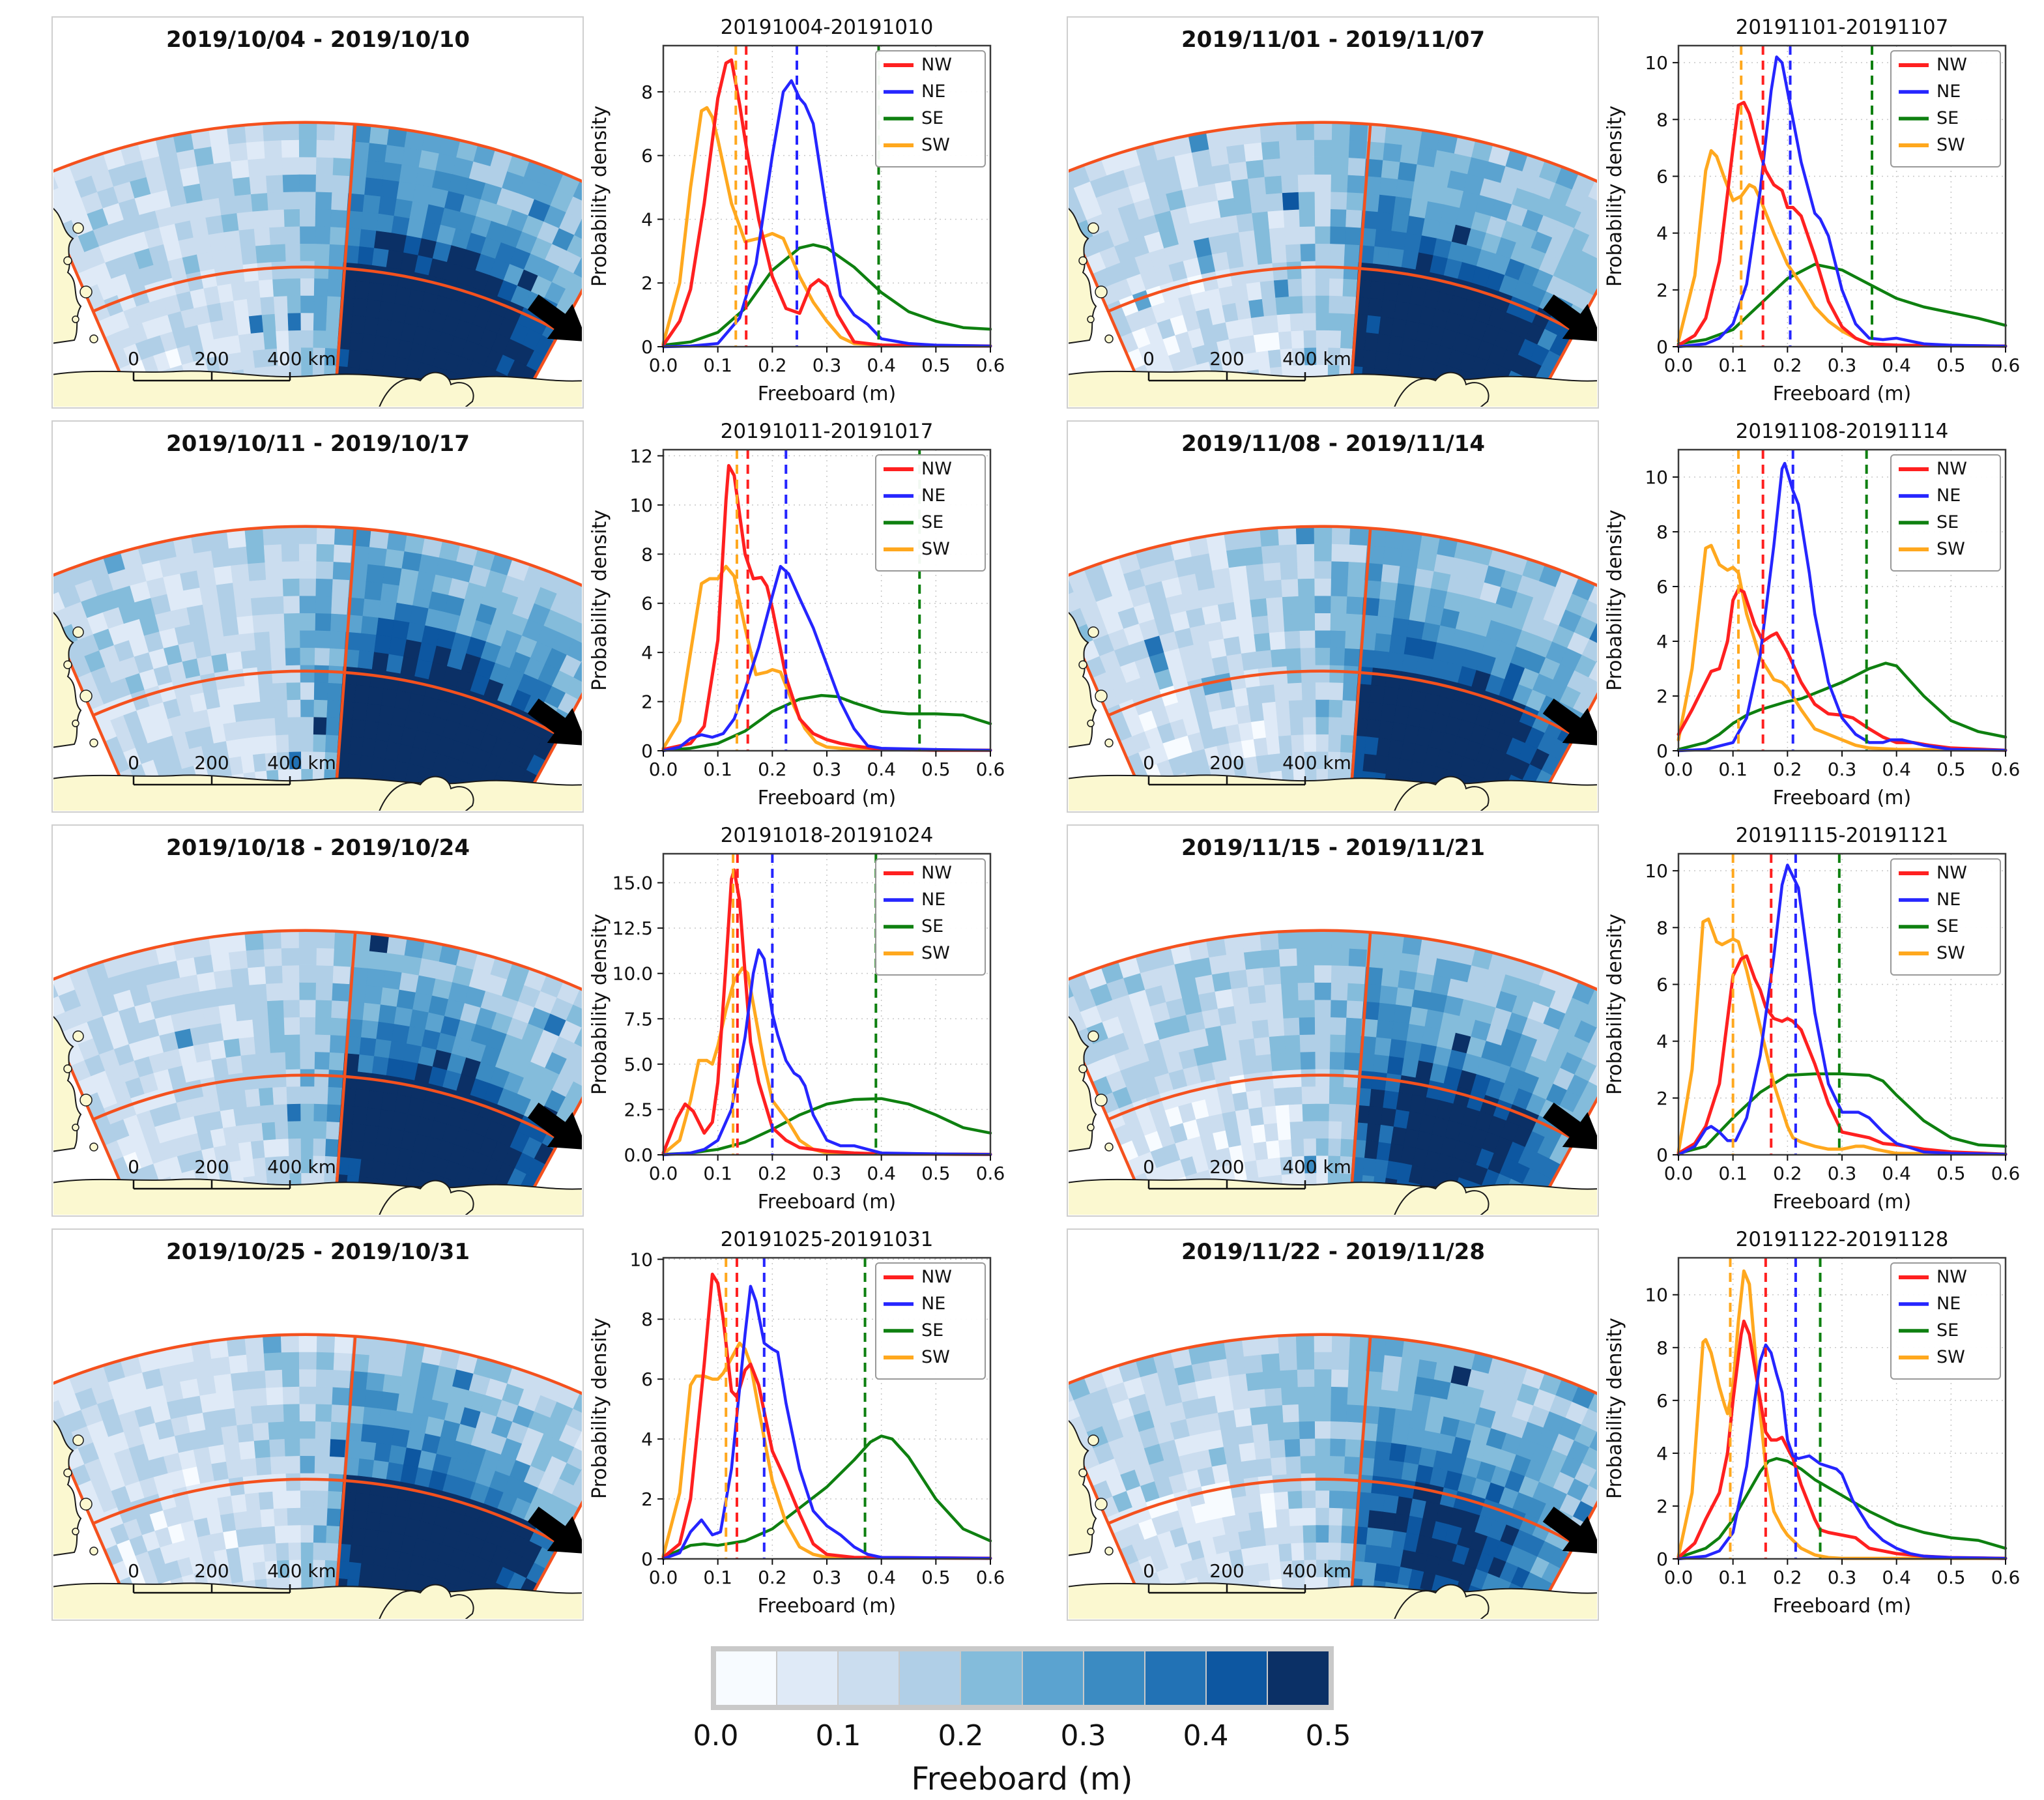 This screenshot has width=2044, height=1800. What do you see at coordinates (2006, 1174) in the screenshot?
I see `svg-text: 0.6` at bounding box center [2006, 1174].